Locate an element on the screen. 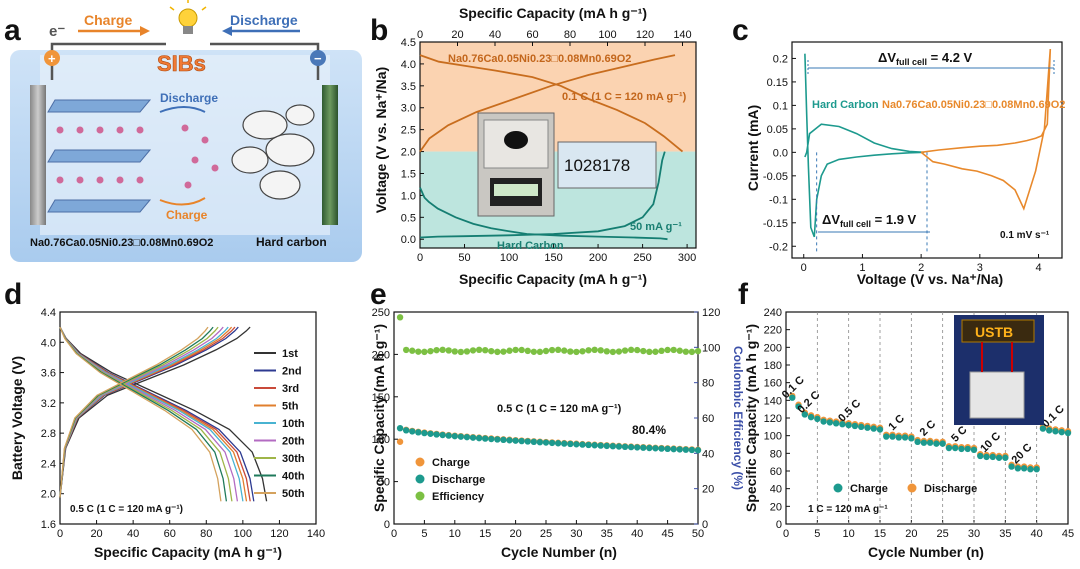  panel-b-xtick-label: 0 is located at coordinates (420, 258).